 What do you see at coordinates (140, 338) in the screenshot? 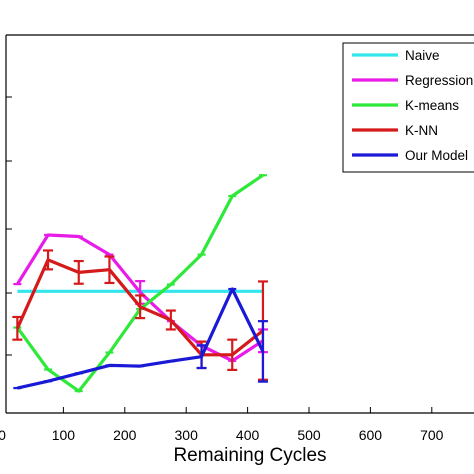
I see `series-our-model` at bounding box center [140, 338].